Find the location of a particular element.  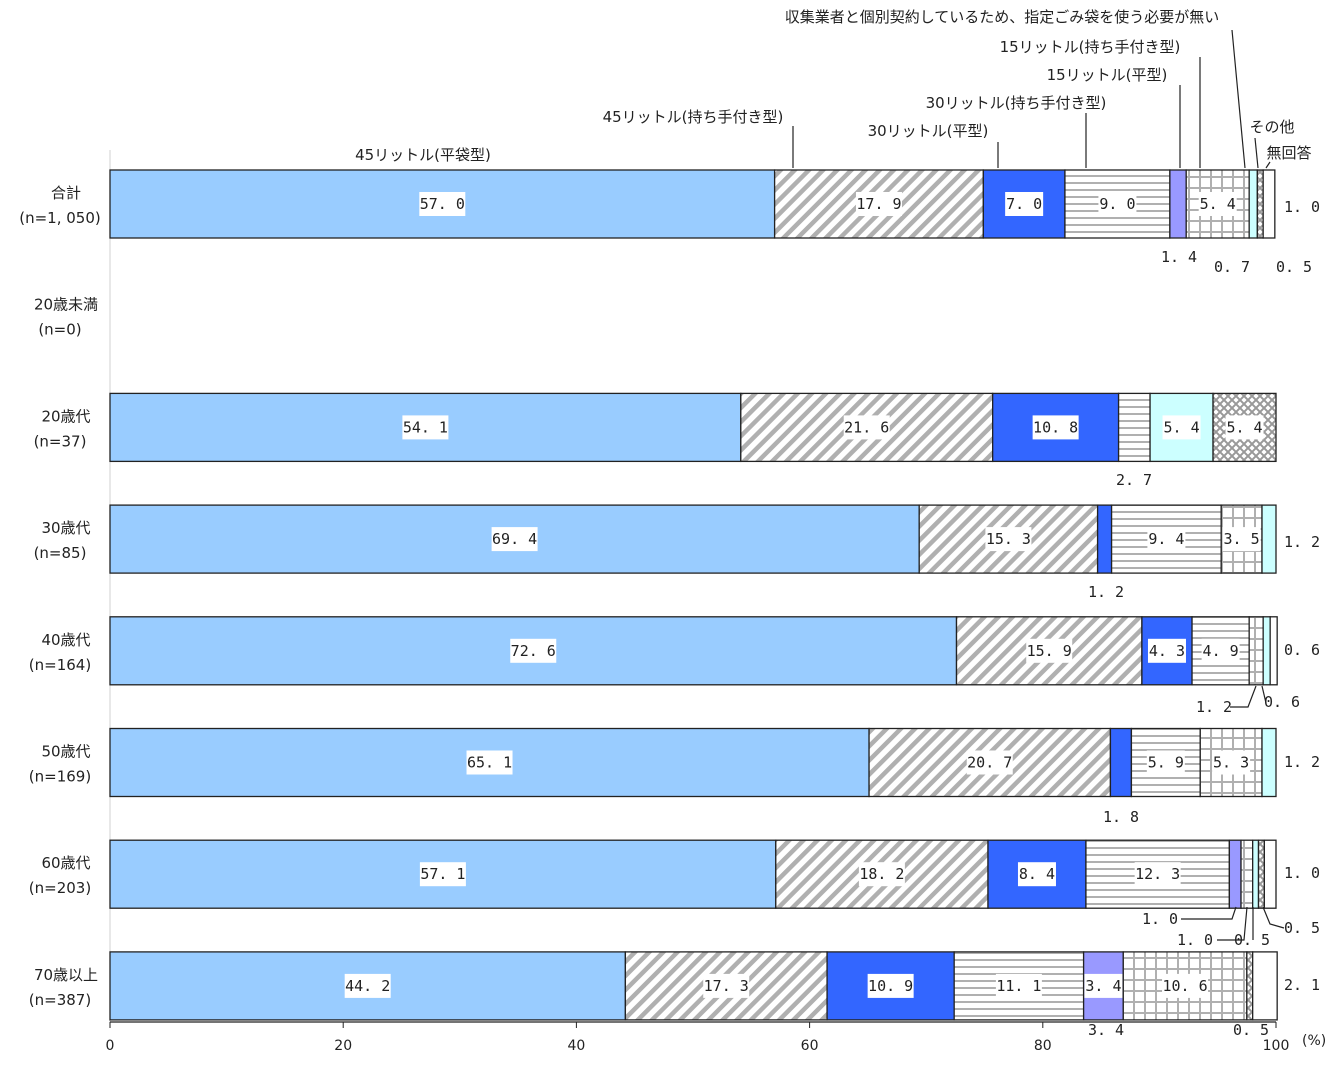

unit-label: (%) is located at coordinates (1314, 1041).